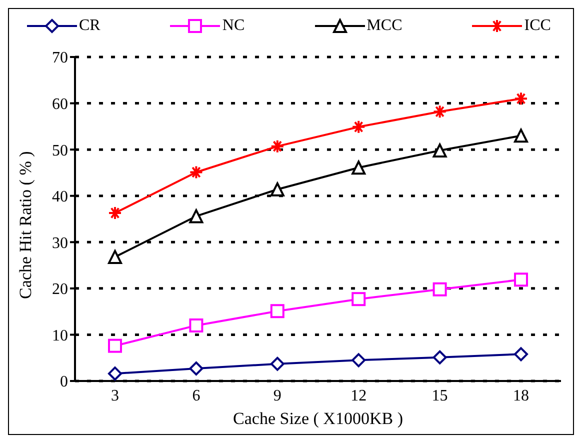 The height and width of the screenshot is (445, 584). Describe the element at coordinates (60, 151) in the screenshot. I see `y-tick-label: 50` at that location.